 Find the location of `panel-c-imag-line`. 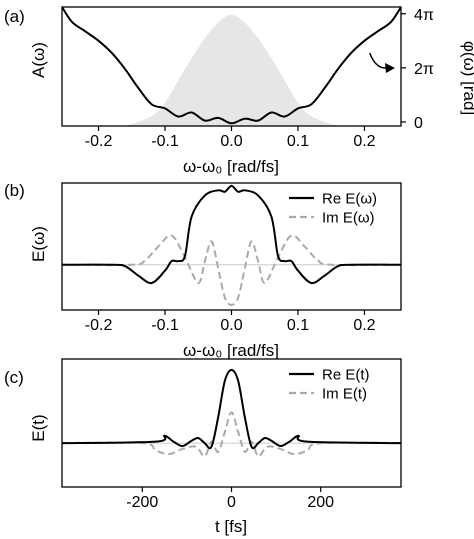

panel-c-imag-line is located at coordinates (231, 434).